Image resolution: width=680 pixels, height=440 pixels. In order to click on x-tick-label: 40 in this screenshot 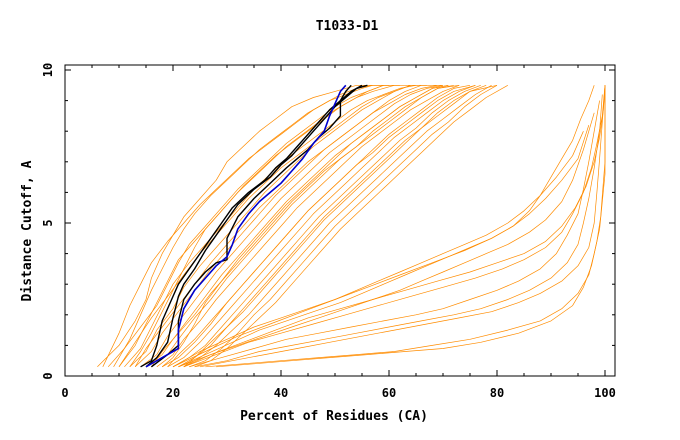, I will do `click(281, 393)`.